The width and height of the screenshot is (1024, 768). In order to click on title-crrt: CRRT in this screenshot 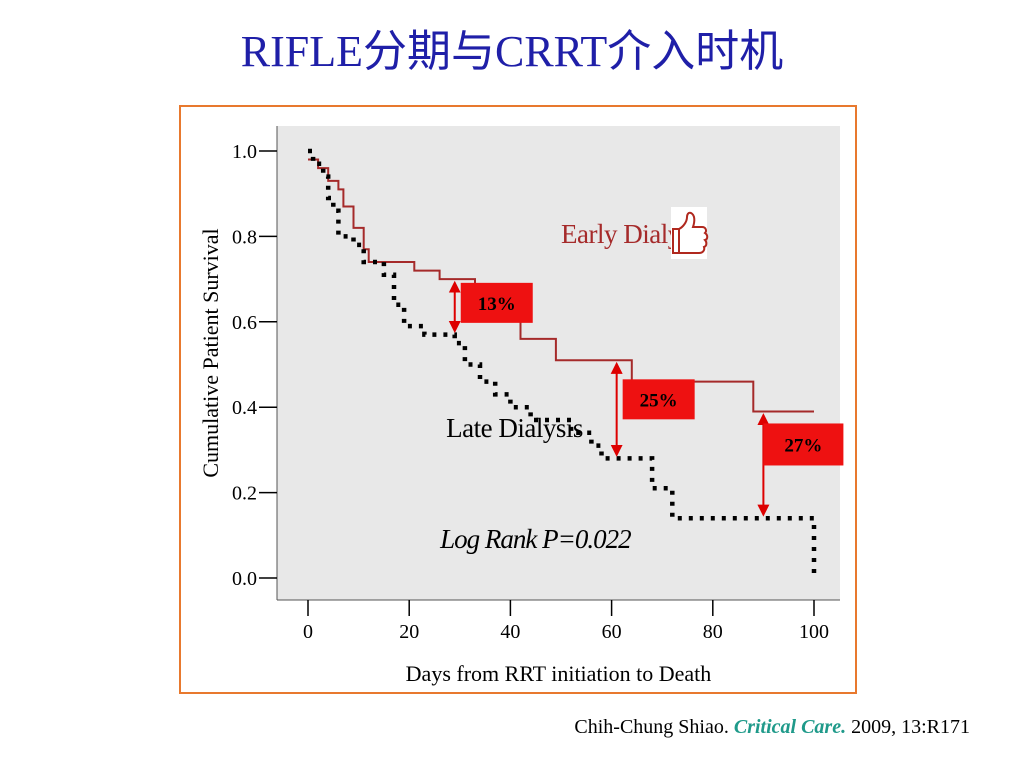, I will do `click(551, 51)`.